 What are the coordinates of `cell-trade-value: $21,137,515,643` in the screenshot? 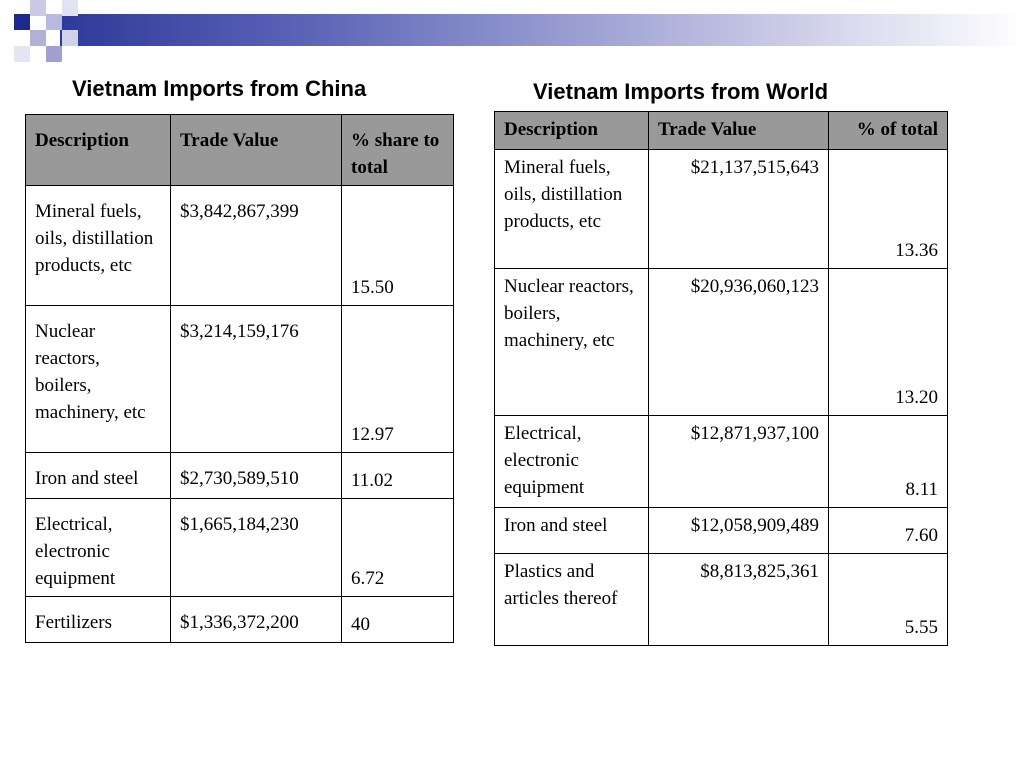 It's located at (738, 209).